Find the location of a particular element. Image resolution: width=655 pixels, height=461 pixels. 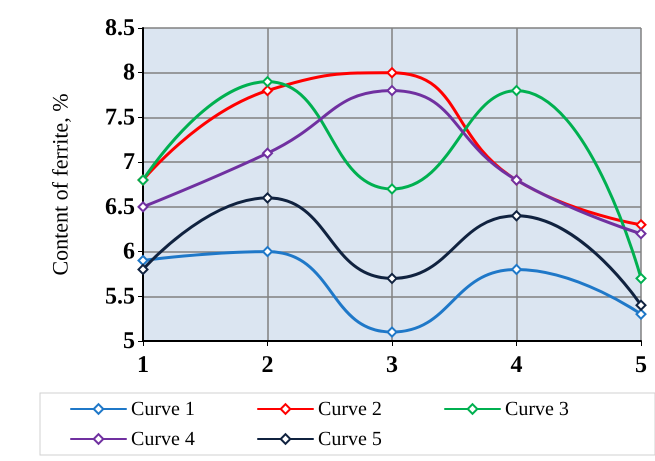

y-tick-label: 6 is located at coordinates (129, 251).